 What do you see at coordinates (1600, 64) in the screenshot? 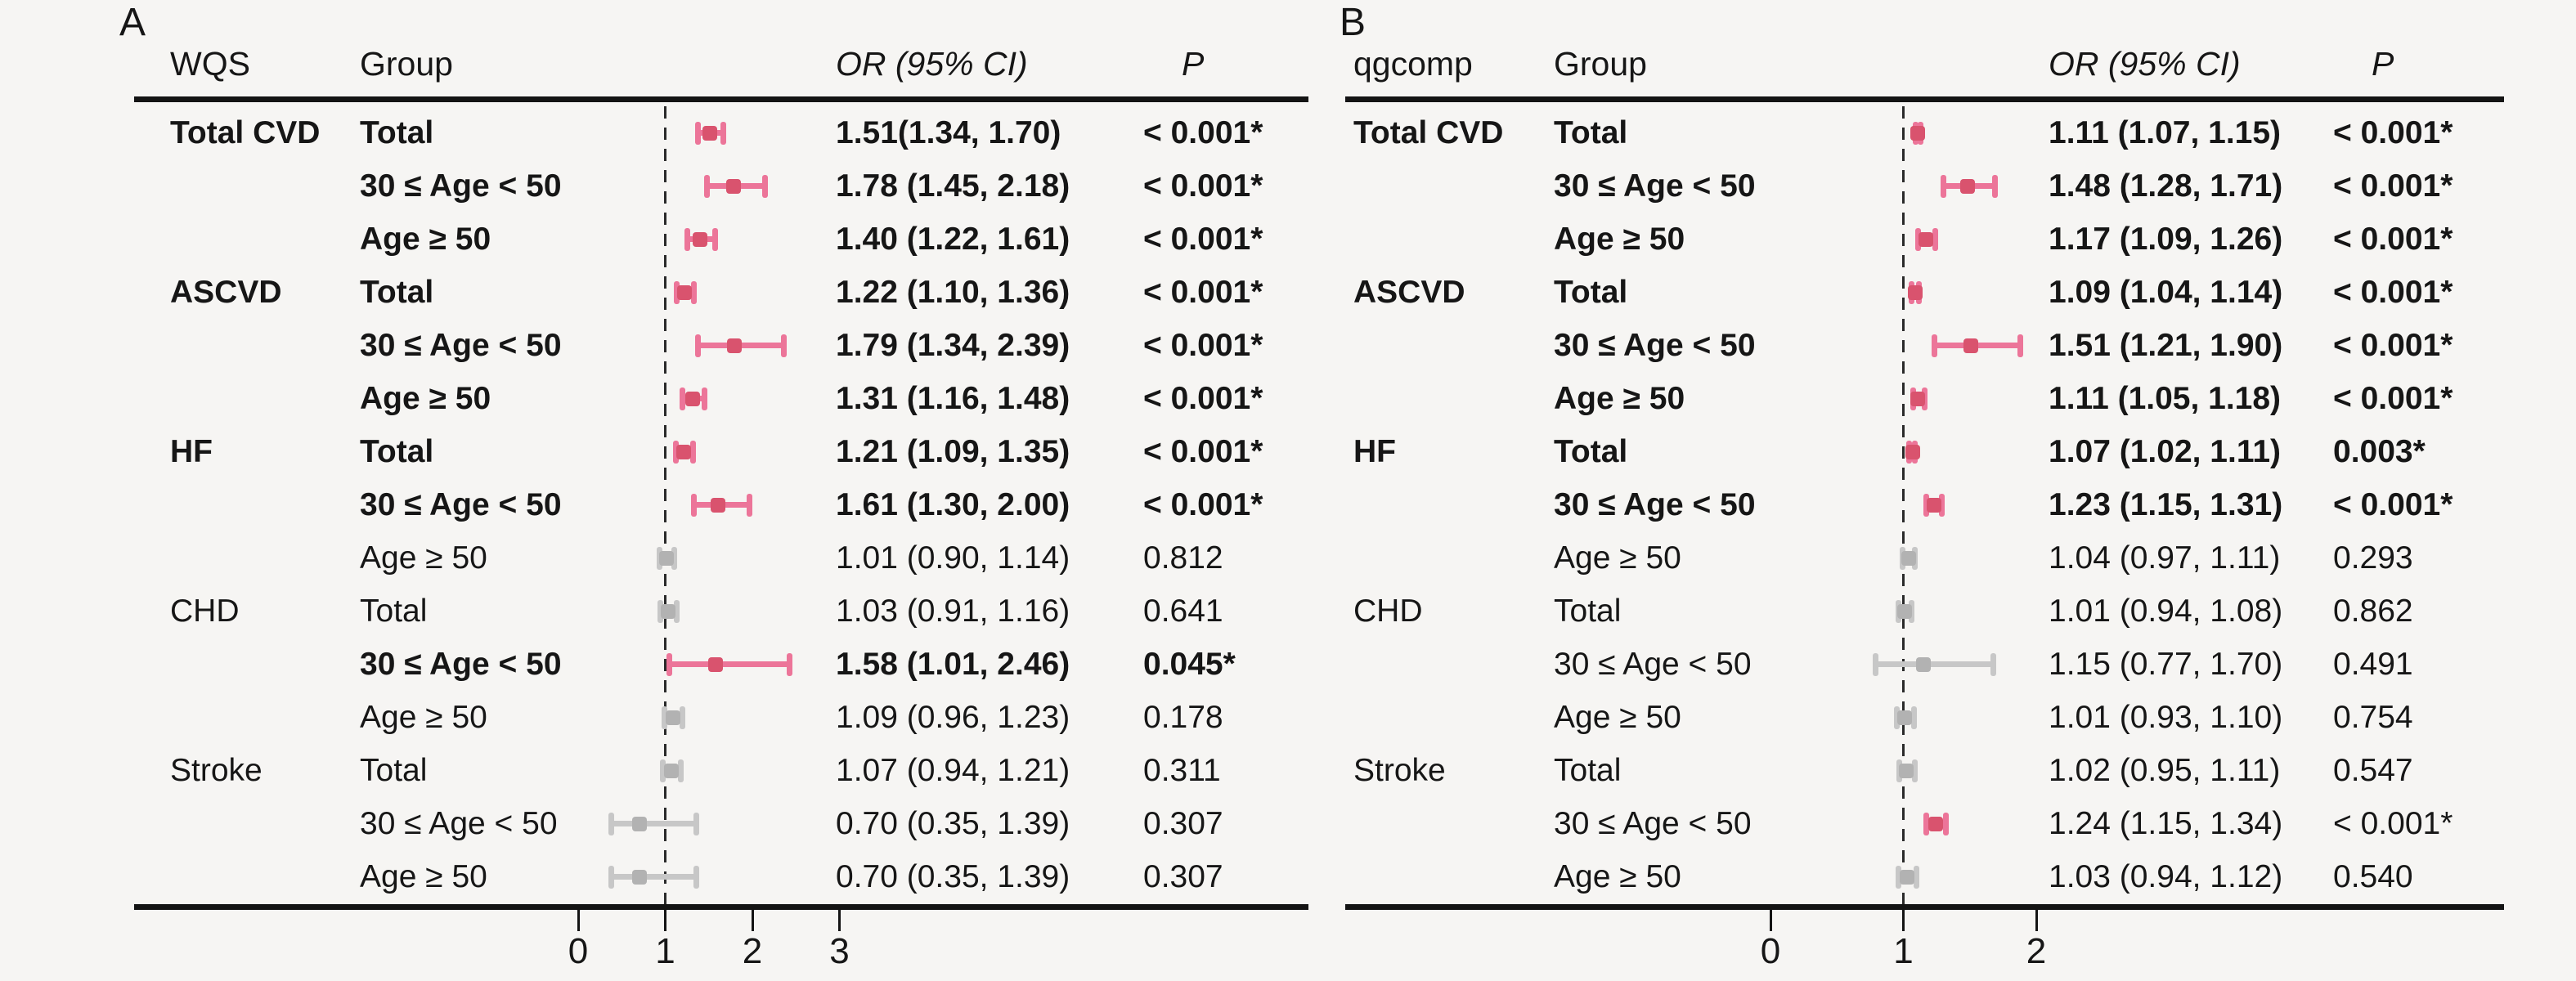
I see `panel-b-column-header-group: Group` at bounding box center [1600, 64].